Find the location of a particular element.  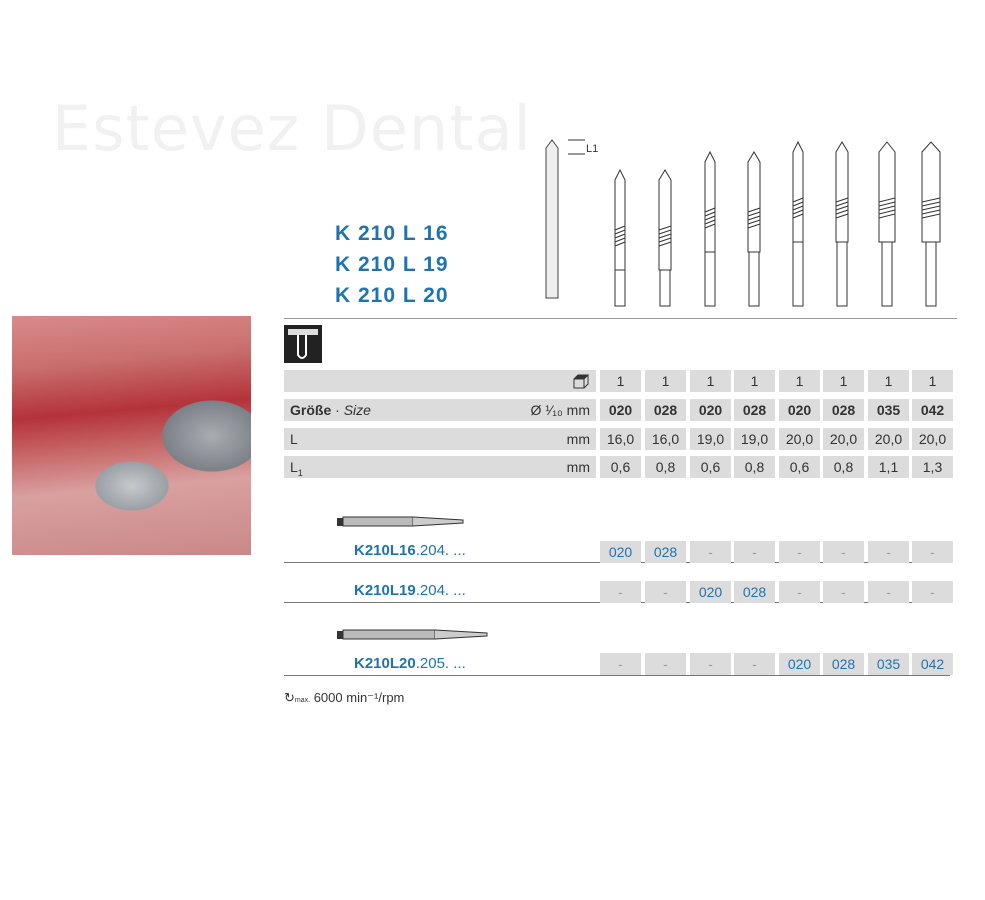

product-title-2: K 210 L 19 is located at coordinates (392, 264).